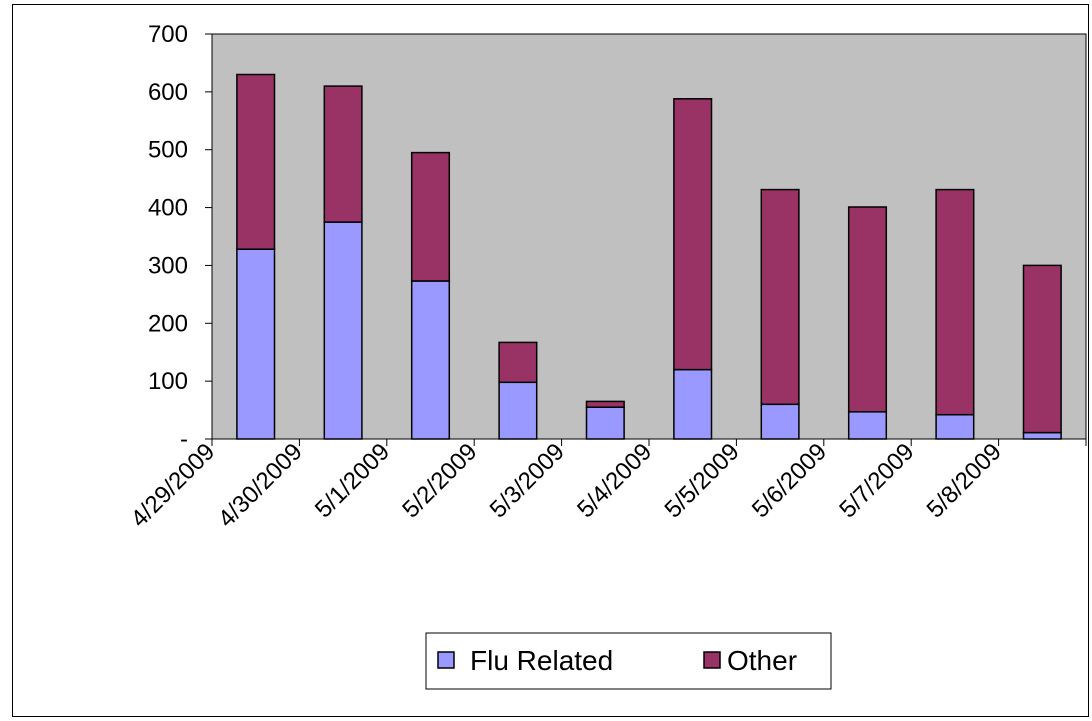  What do you see at coordinates (260, 485) in the screenshot?
I see `x-tick-label: 4/30/2009` at bounding box center [260, 485].